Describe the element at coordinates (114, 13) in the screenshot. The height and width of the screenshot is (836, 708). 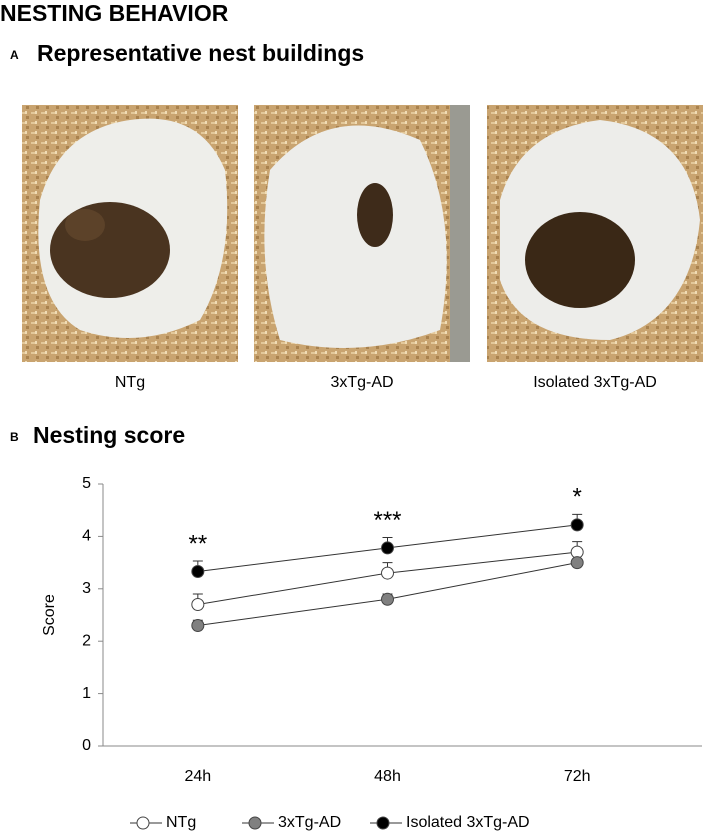
I see `figure-title: NESTING BEHAVIOR` at that location.